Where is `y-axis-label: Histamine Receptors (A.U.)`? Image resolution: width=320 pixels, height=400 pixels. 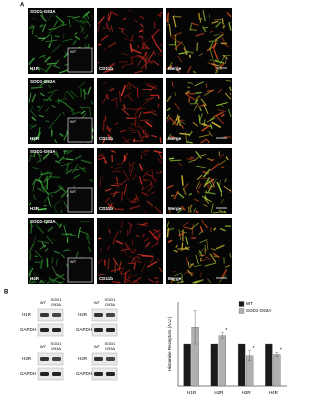
y-axis-label: Histamine Receptors (A.U.) is located at coordinates (169, 343).